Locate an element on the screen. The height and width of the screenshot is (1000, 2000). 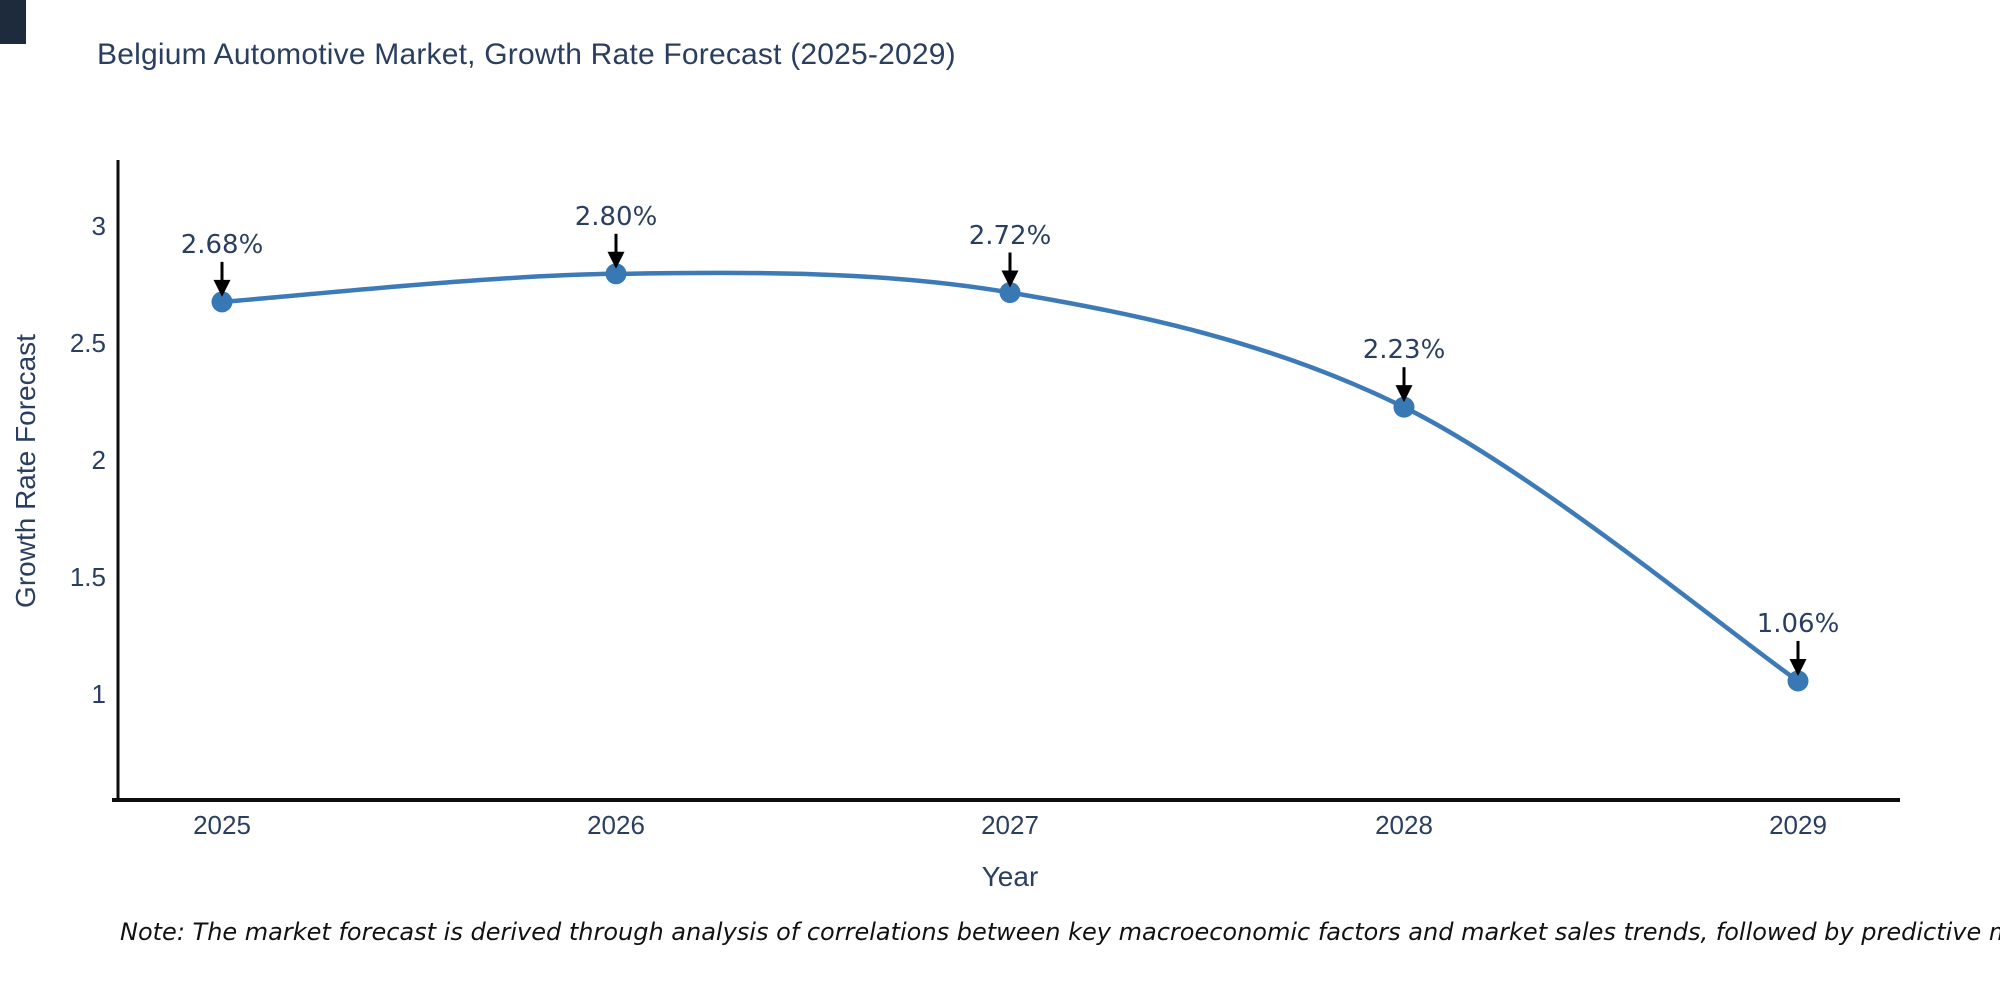
point-annotation: 1.06% is located at coordinates (1798, 623).